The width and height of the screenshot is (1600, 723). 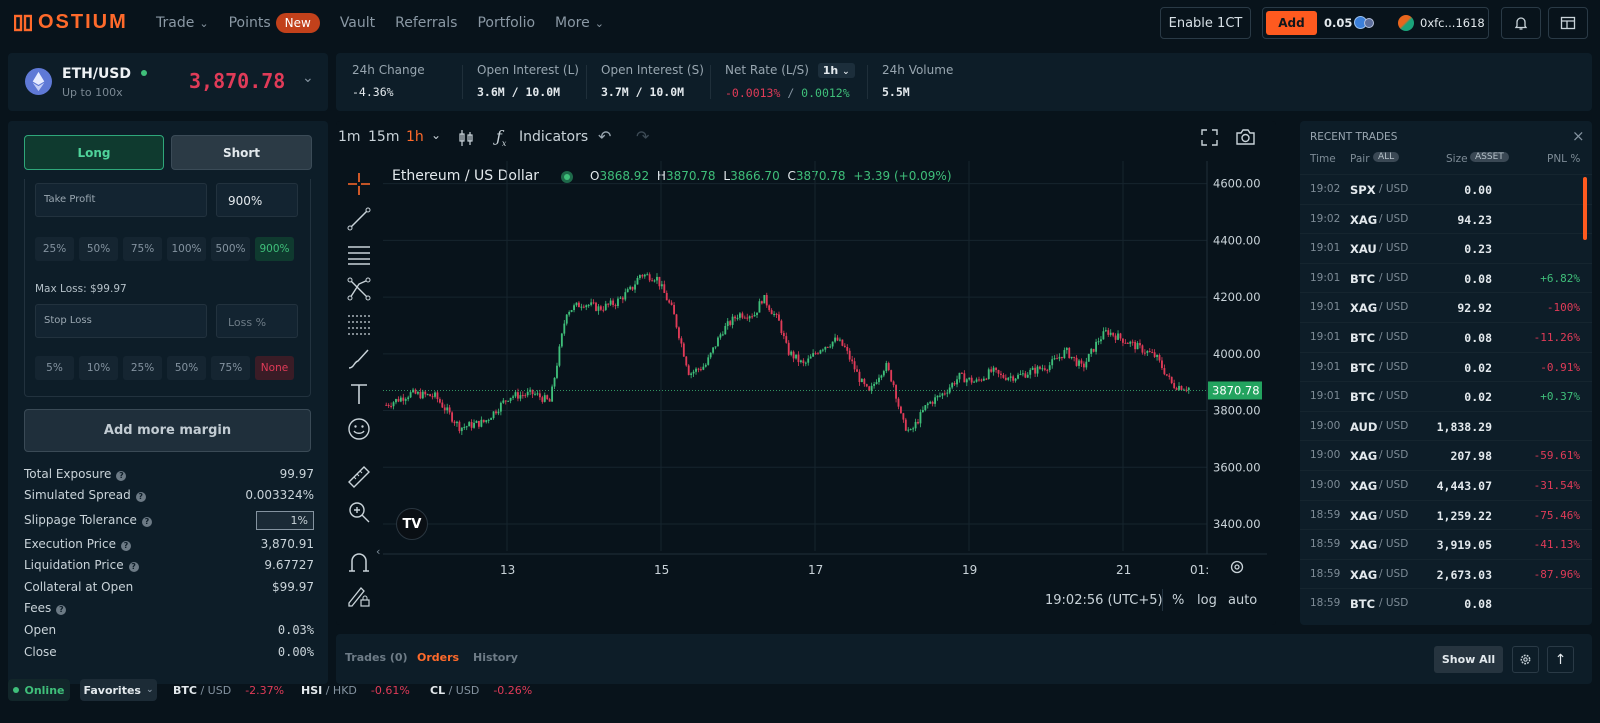 I want to click on tp-option: 25%, so click(x=54, y=249).